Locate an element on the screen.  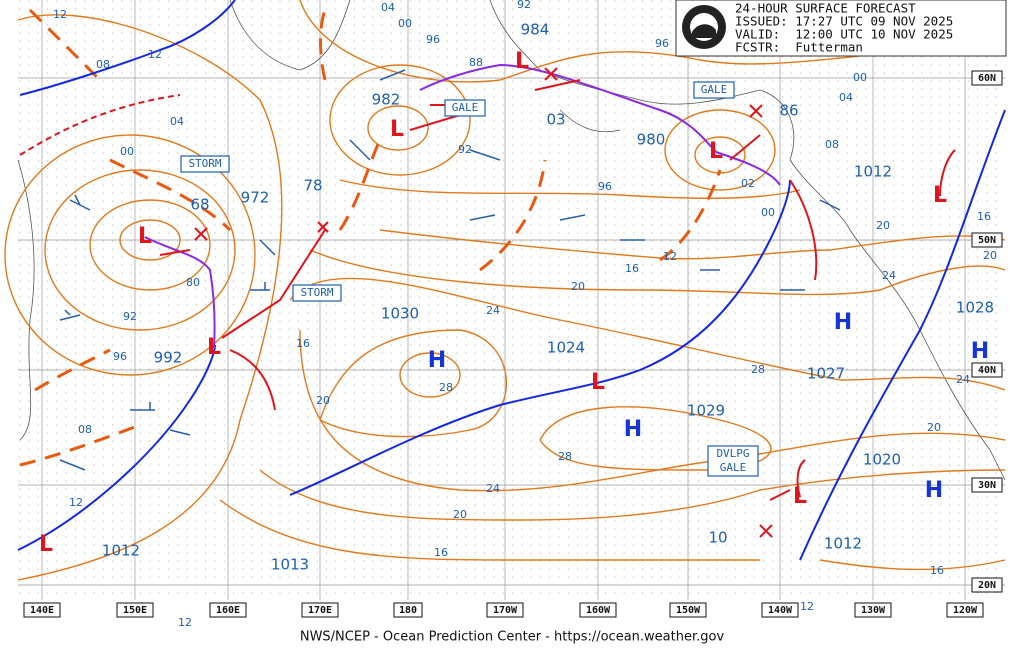
longitude-label: 180 is located at coordinates (408, 610).